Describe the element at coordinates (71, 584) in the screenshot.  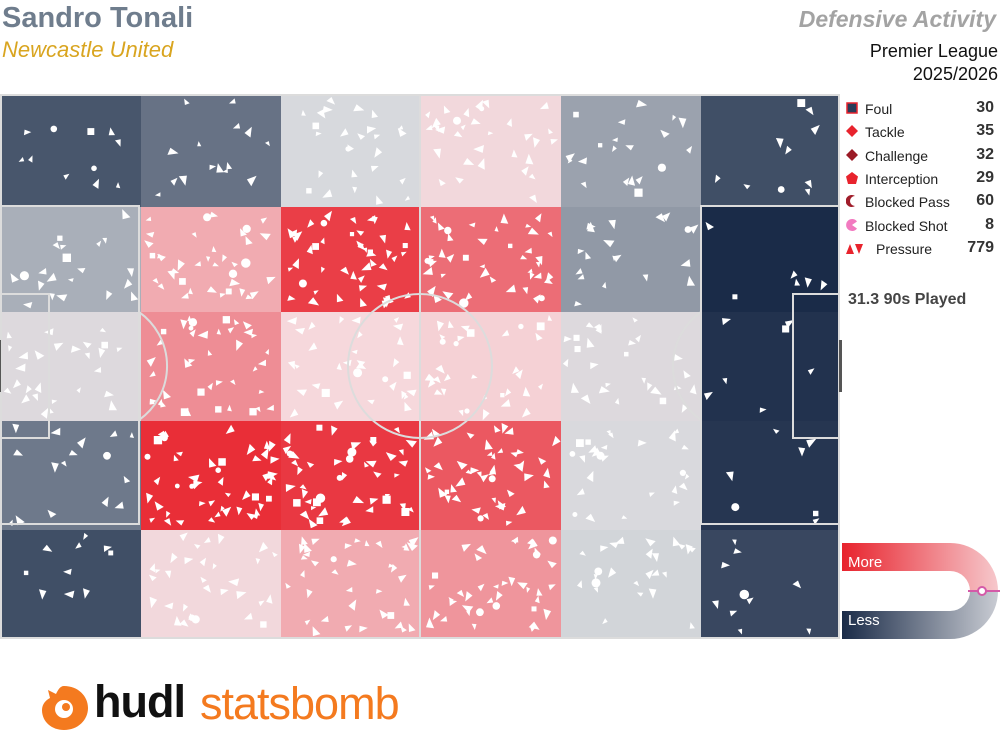
I see `heatmap-zone-r4-c0` at that location.